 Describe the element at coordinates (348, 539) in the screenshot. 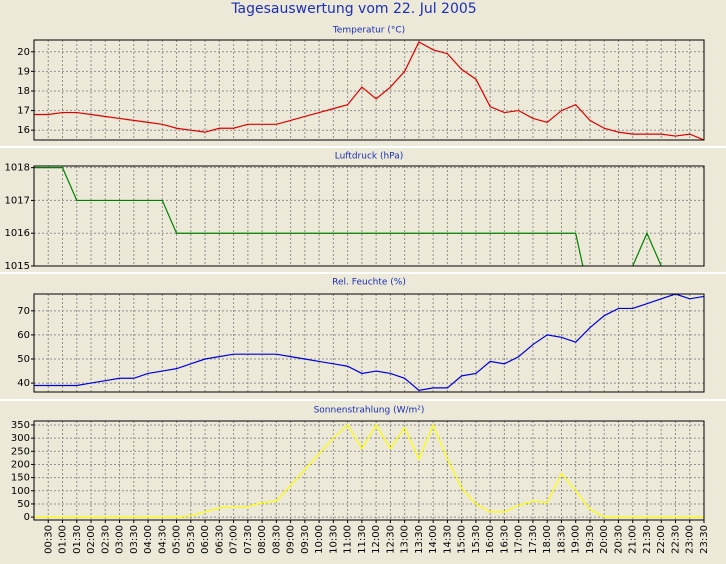

I see `x-tick-label: 11:00` at that location.